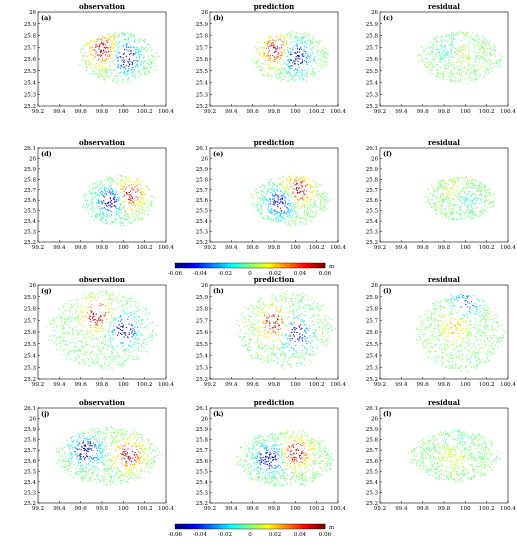 The height and width of the screenshot is (550, 517). Describe the element at coordinates (372, 37) in the screenshot. I see `y-tick-label: 25.8` at that location.